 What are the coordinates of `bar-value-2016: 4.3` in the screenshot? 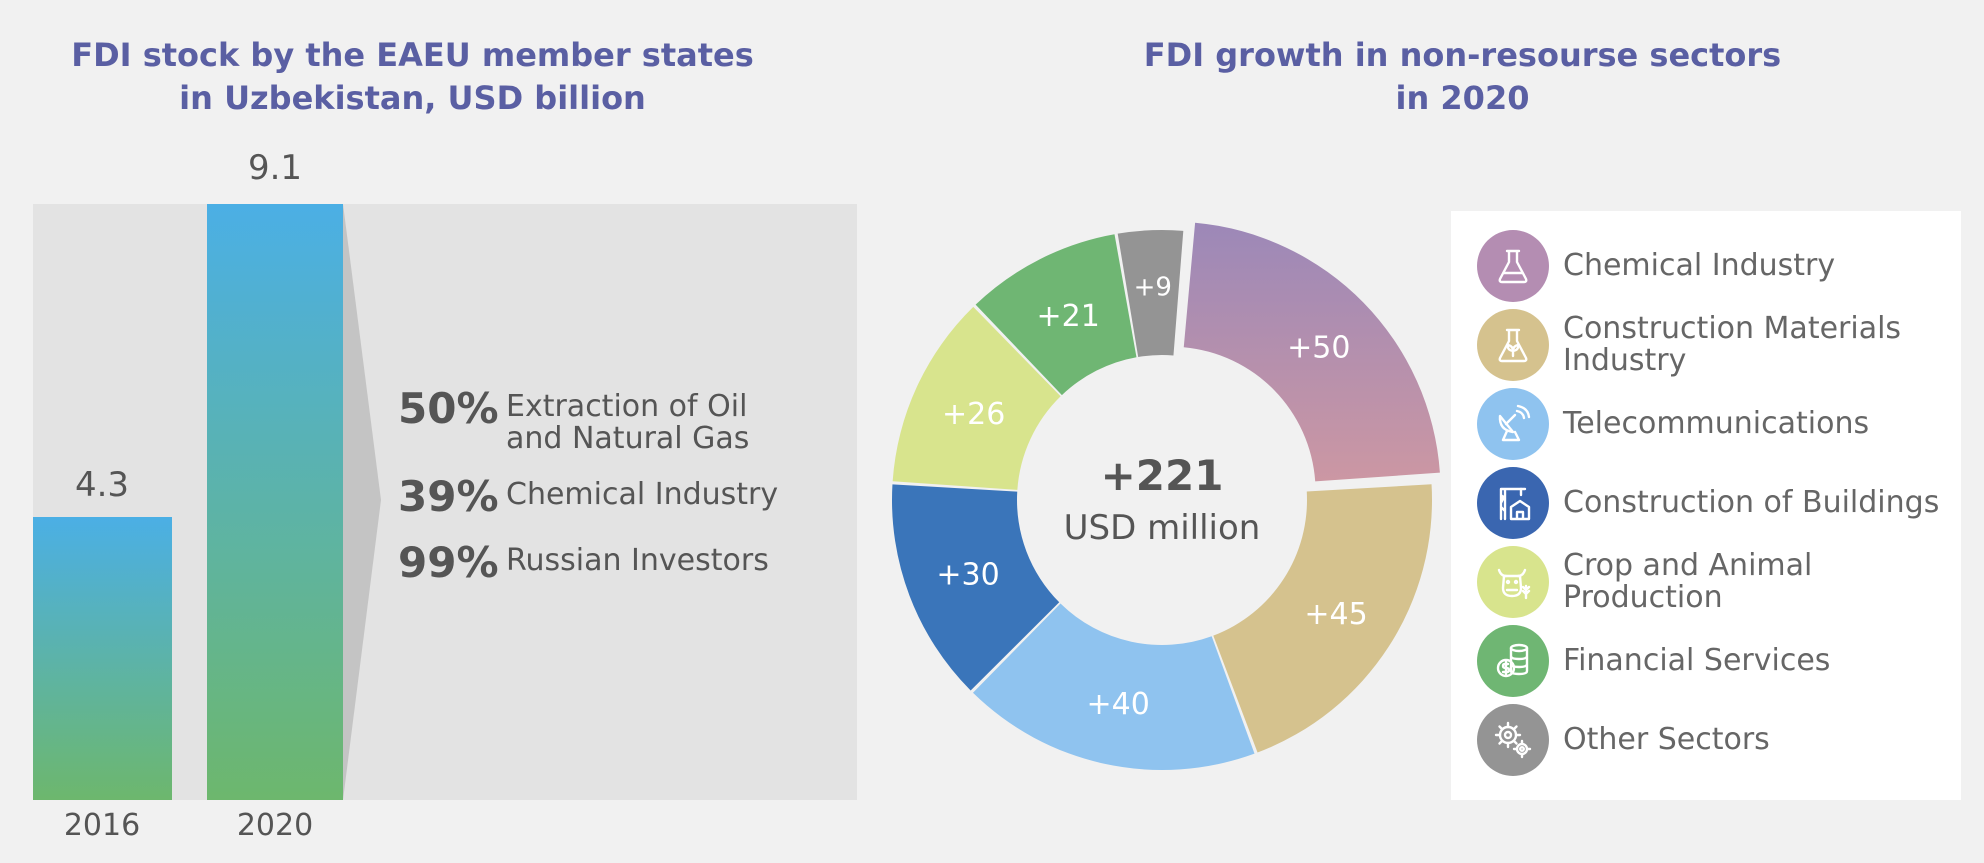 It's located at (102, 485).